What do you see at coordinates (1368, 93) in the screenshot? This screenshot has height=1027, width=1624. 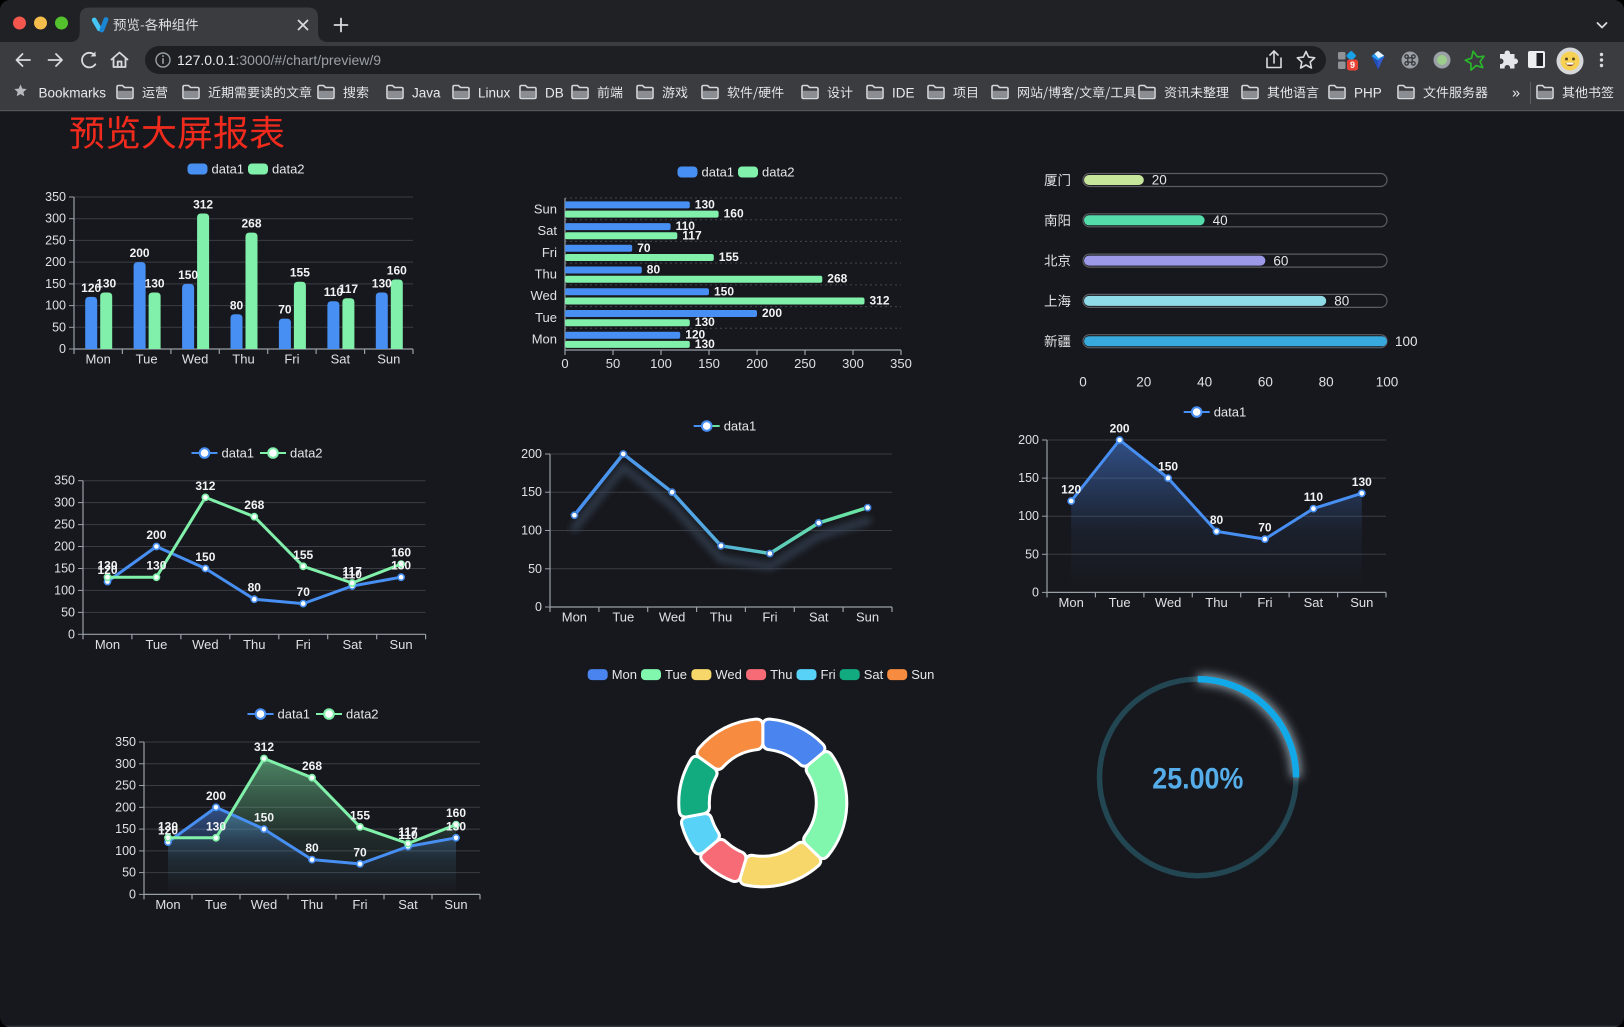 I see `svg-text: PHP` at bounding box center [1368, 93].